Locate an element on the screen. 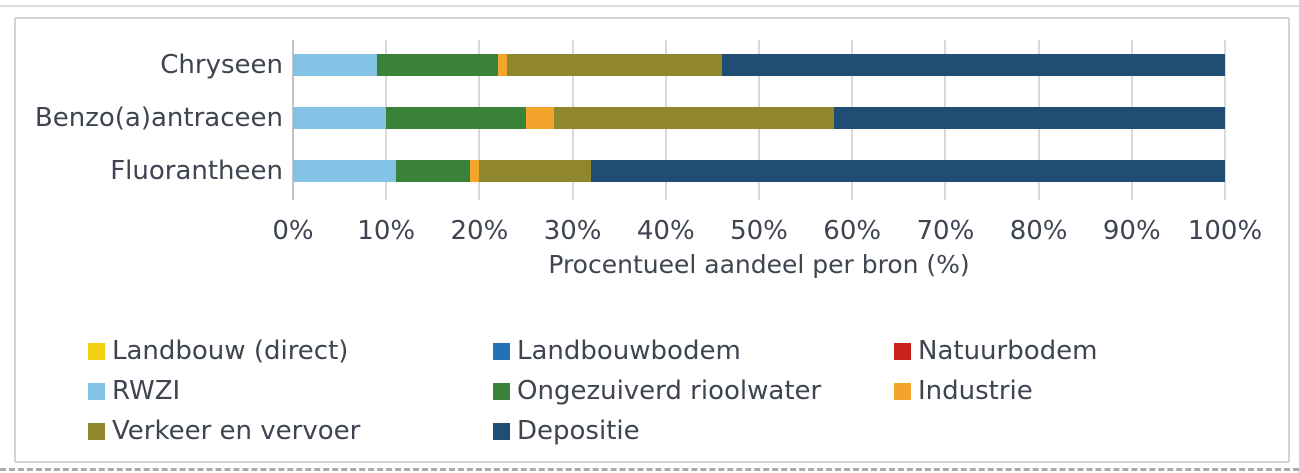  legend-item-ongezuiverd-rioolwater: Ongezuiverd rioolwater is located at coordinates (657, 391).